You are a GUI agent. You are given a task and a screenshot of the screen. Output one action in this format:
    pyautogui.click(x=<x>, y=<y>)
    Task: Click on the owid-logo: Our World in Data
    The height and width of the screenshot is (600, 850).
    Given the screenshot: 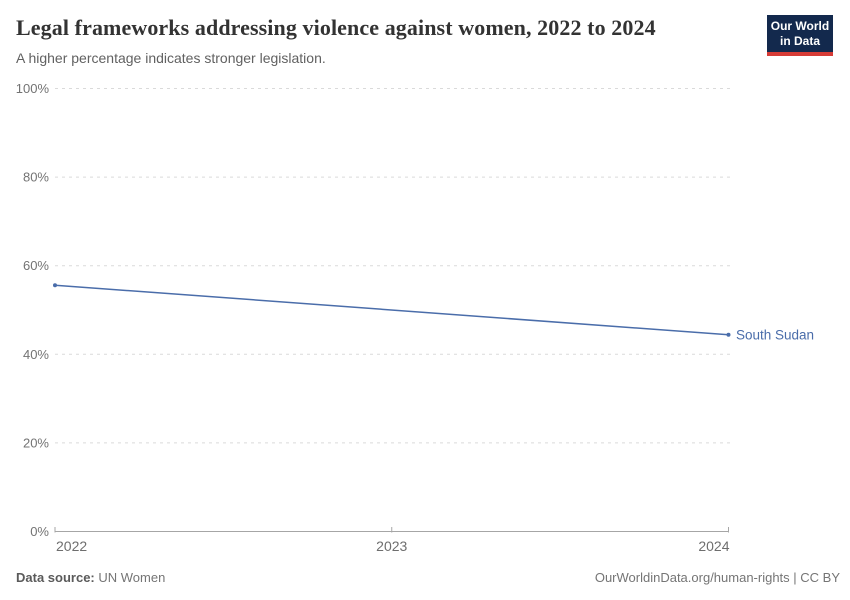 What is the action you would take?
    pyautogui.click(x=800, y=35)
    